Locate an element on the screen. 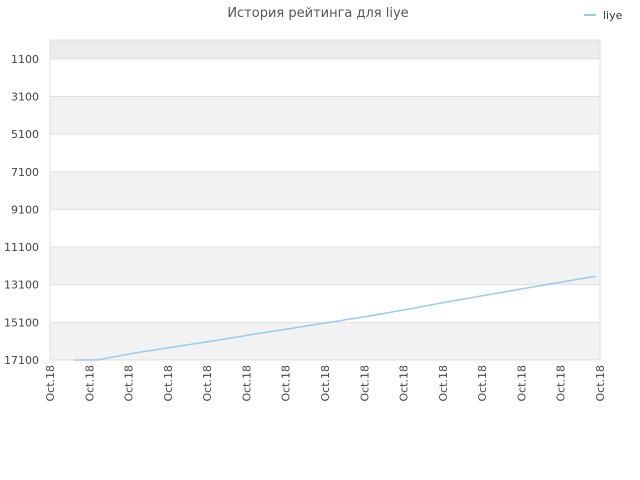 This screenshot has height=480, width=640. legend: liye is located at coordinates (603, 15).